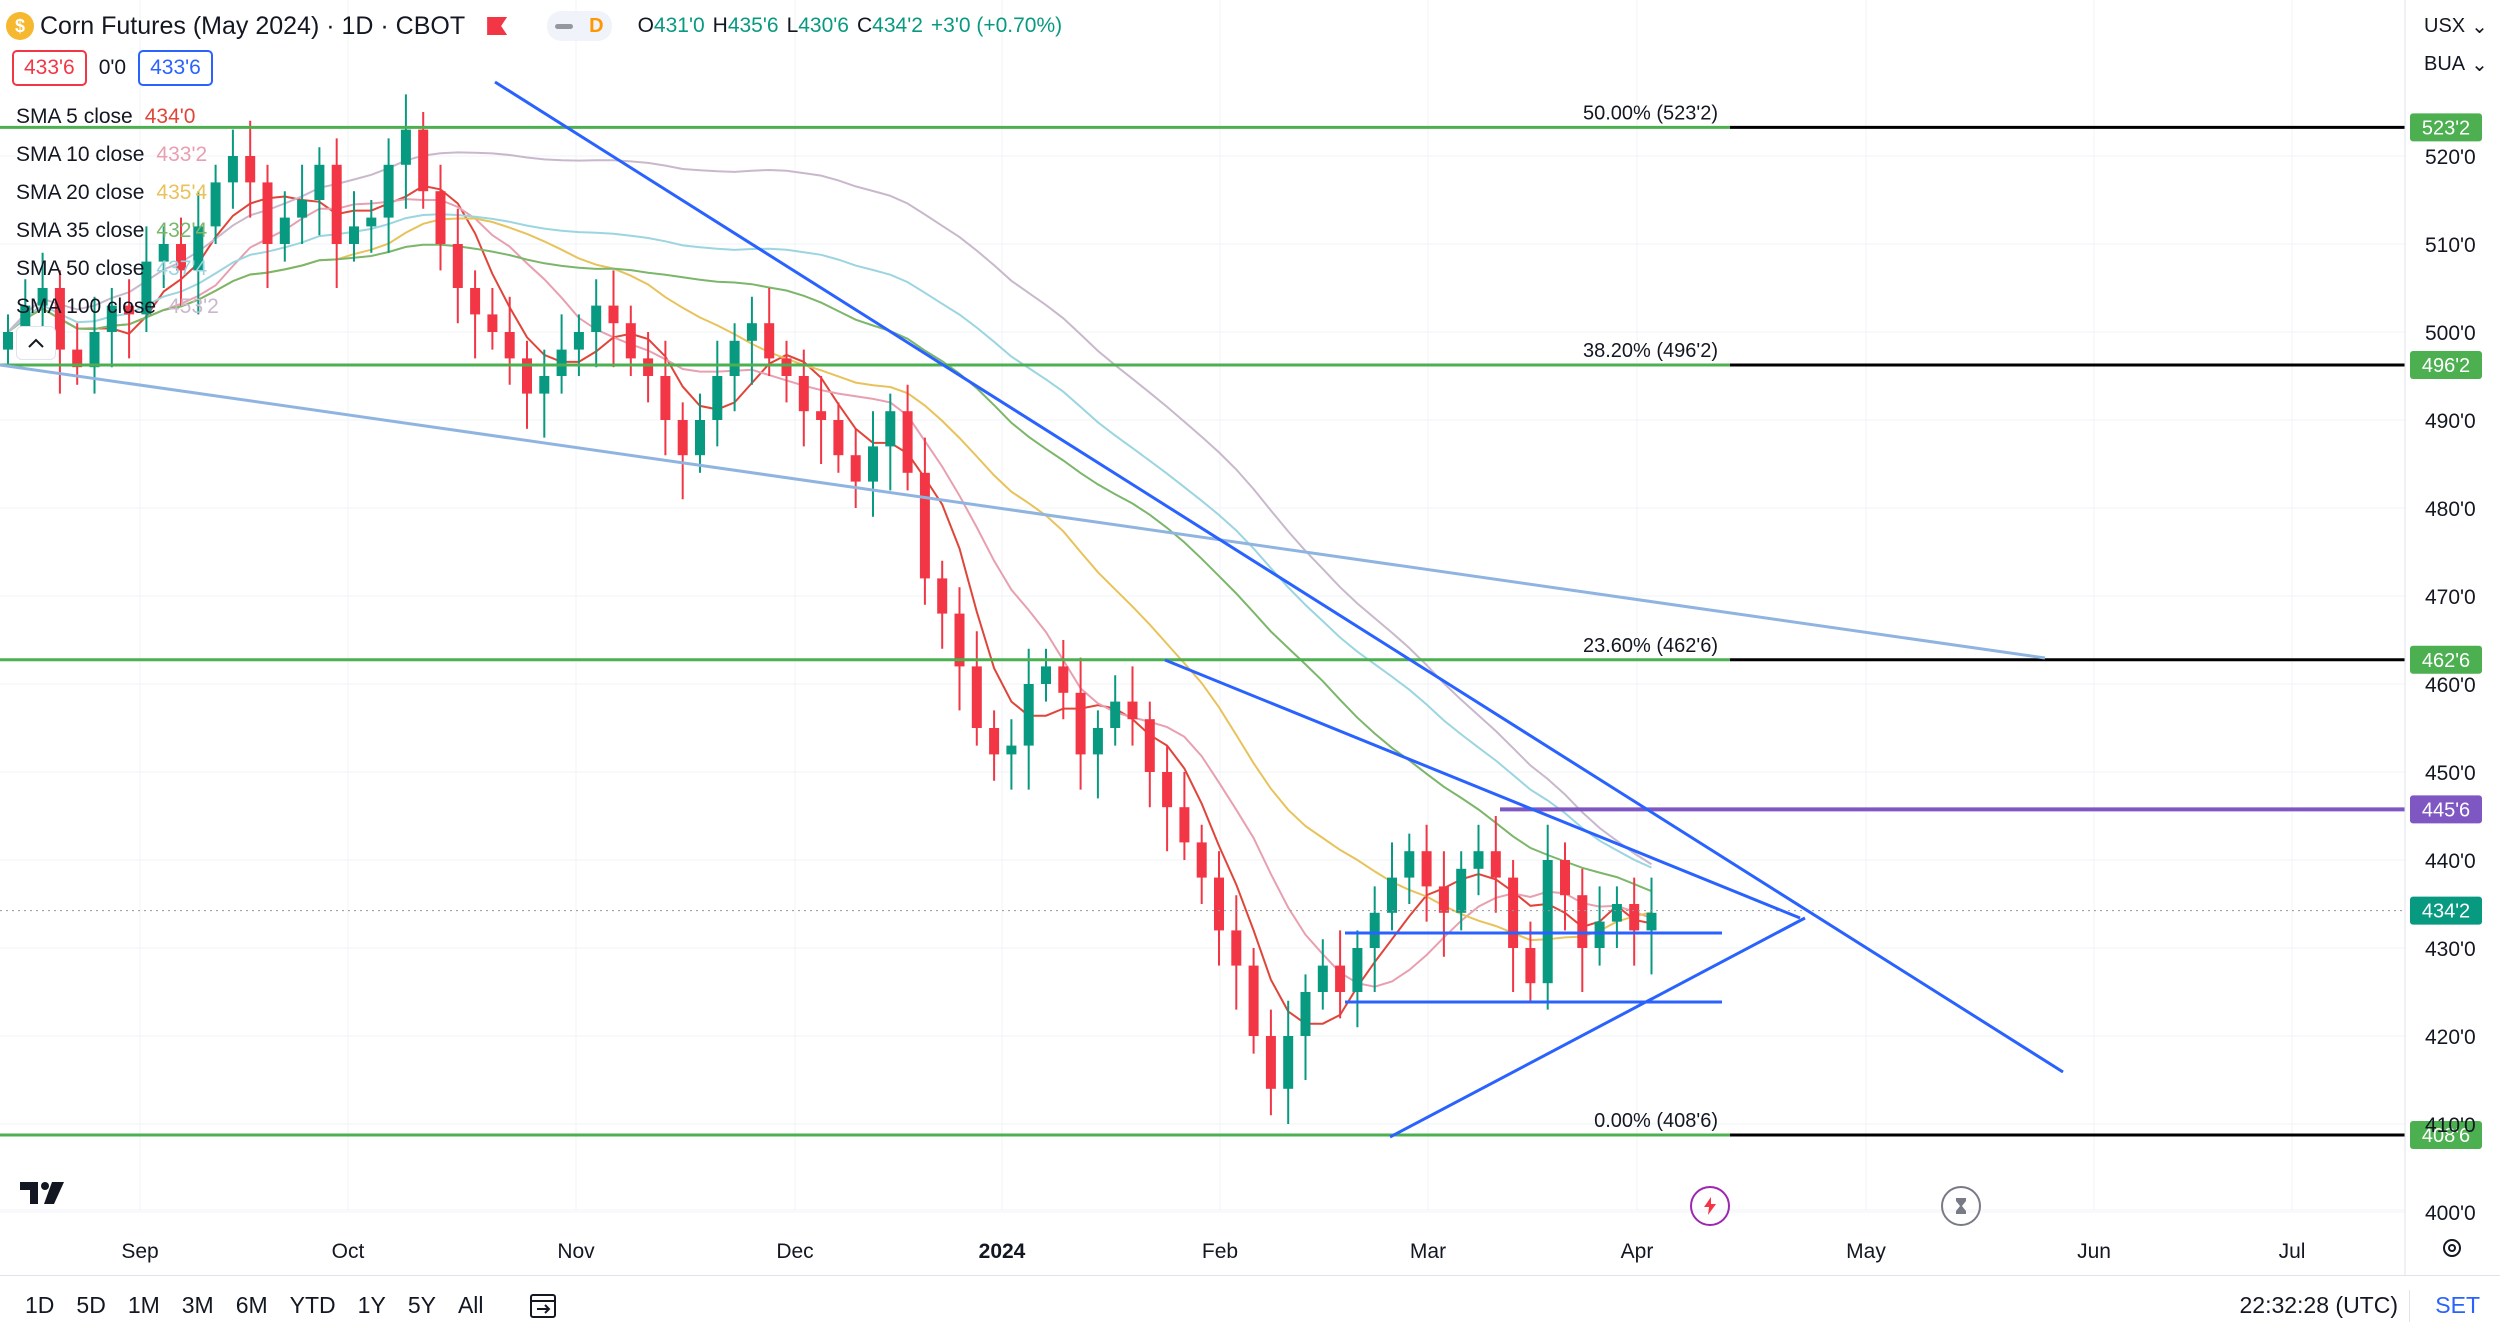 This screenshot has width=2500, height=1339. I want to click on y-tick-label: 520'0, so click(2450, 157).